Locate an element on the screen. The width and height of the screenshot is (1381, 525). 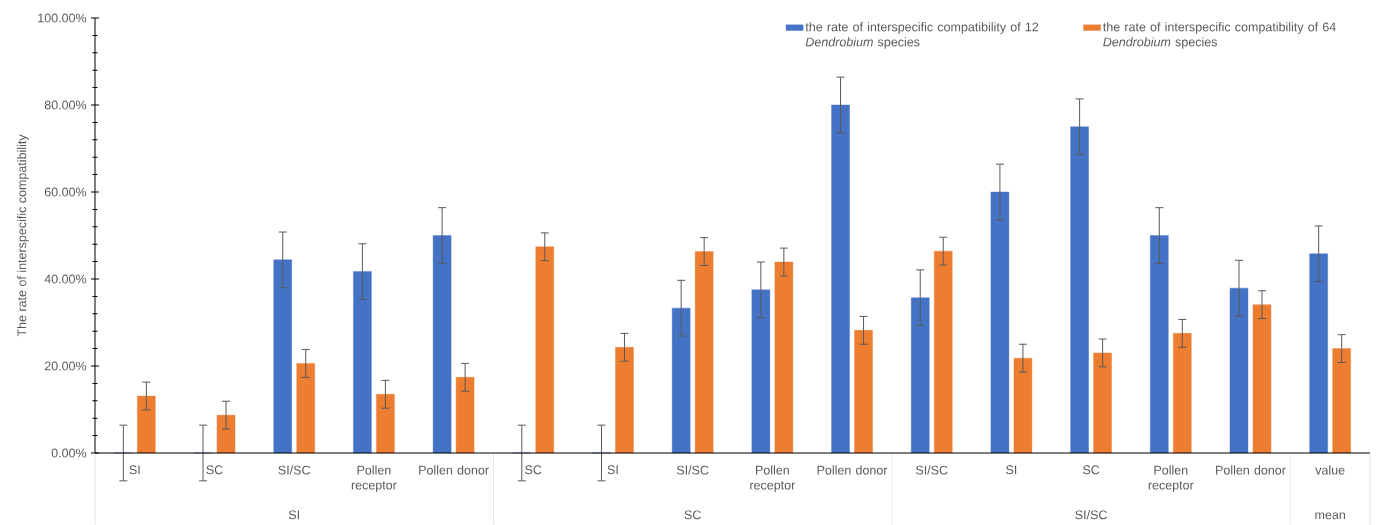
y-axis-title: The rate of interspecific compatibility is located at coordinates (23, 235).